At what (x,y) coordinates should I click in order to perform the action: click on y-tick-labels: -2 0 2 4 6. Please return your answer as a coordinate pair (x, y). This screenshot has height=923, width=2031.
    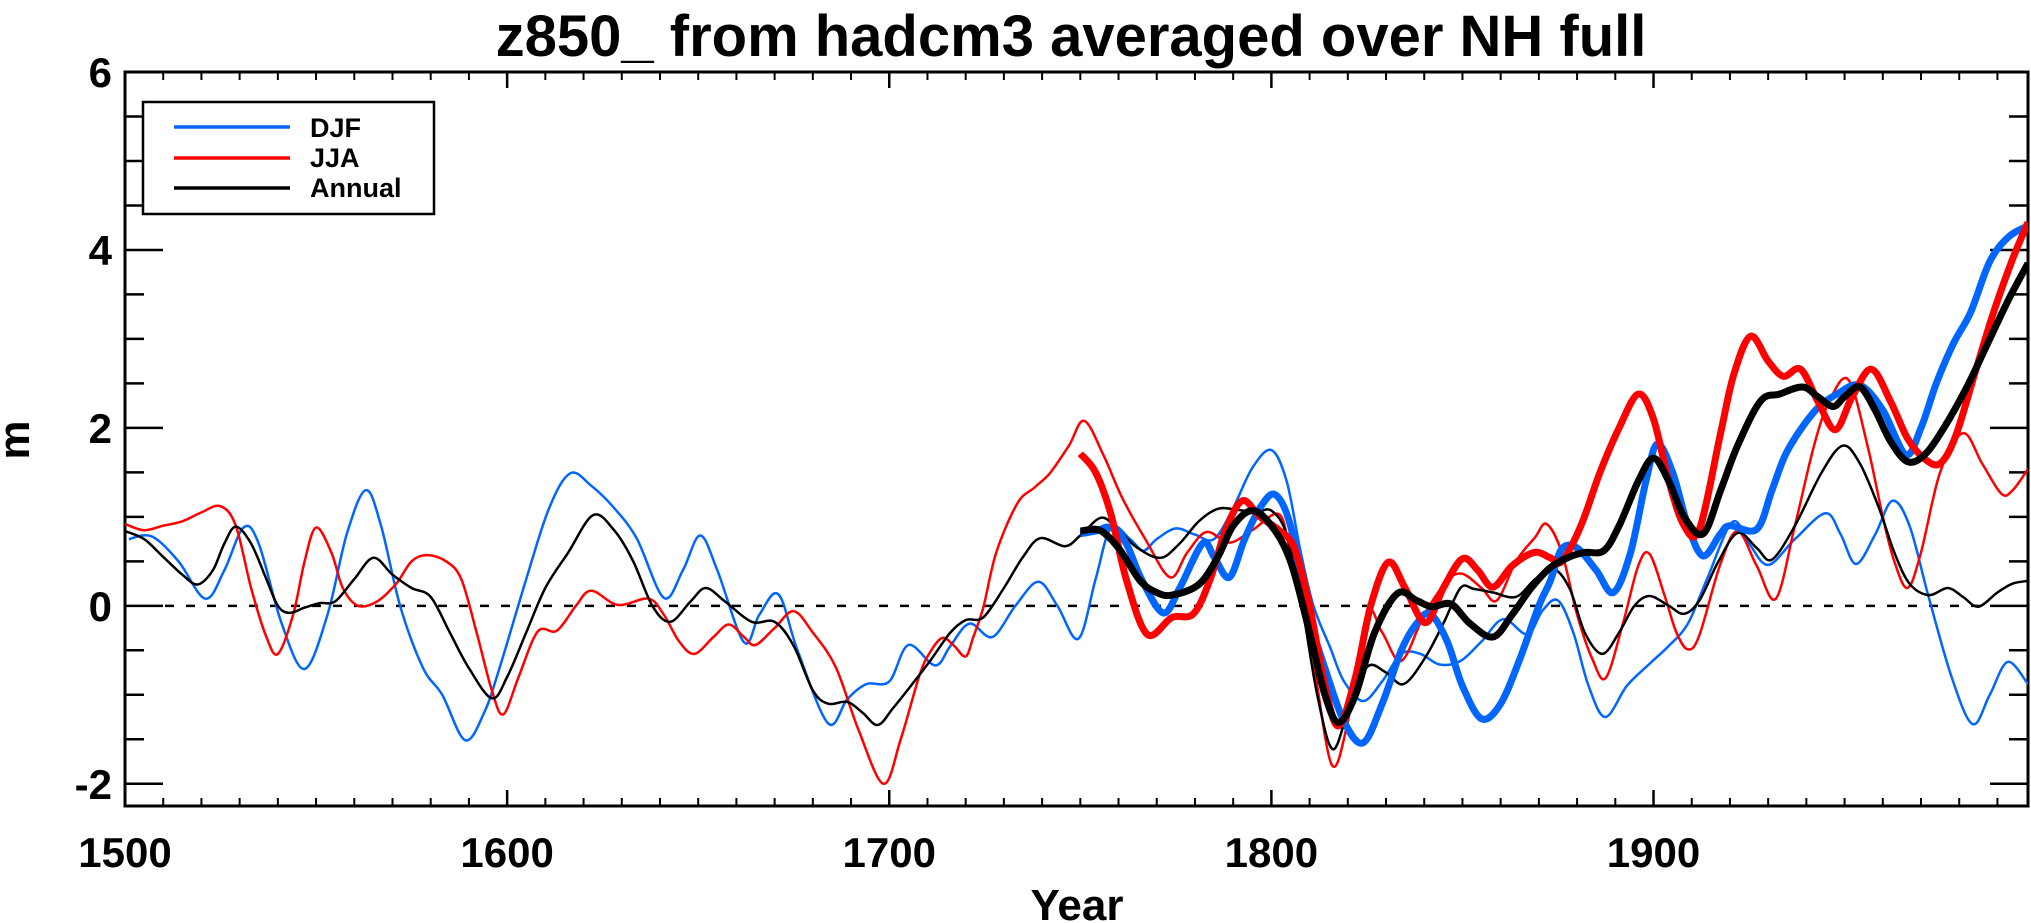
    Looking at the image, I should click on (94, 428).